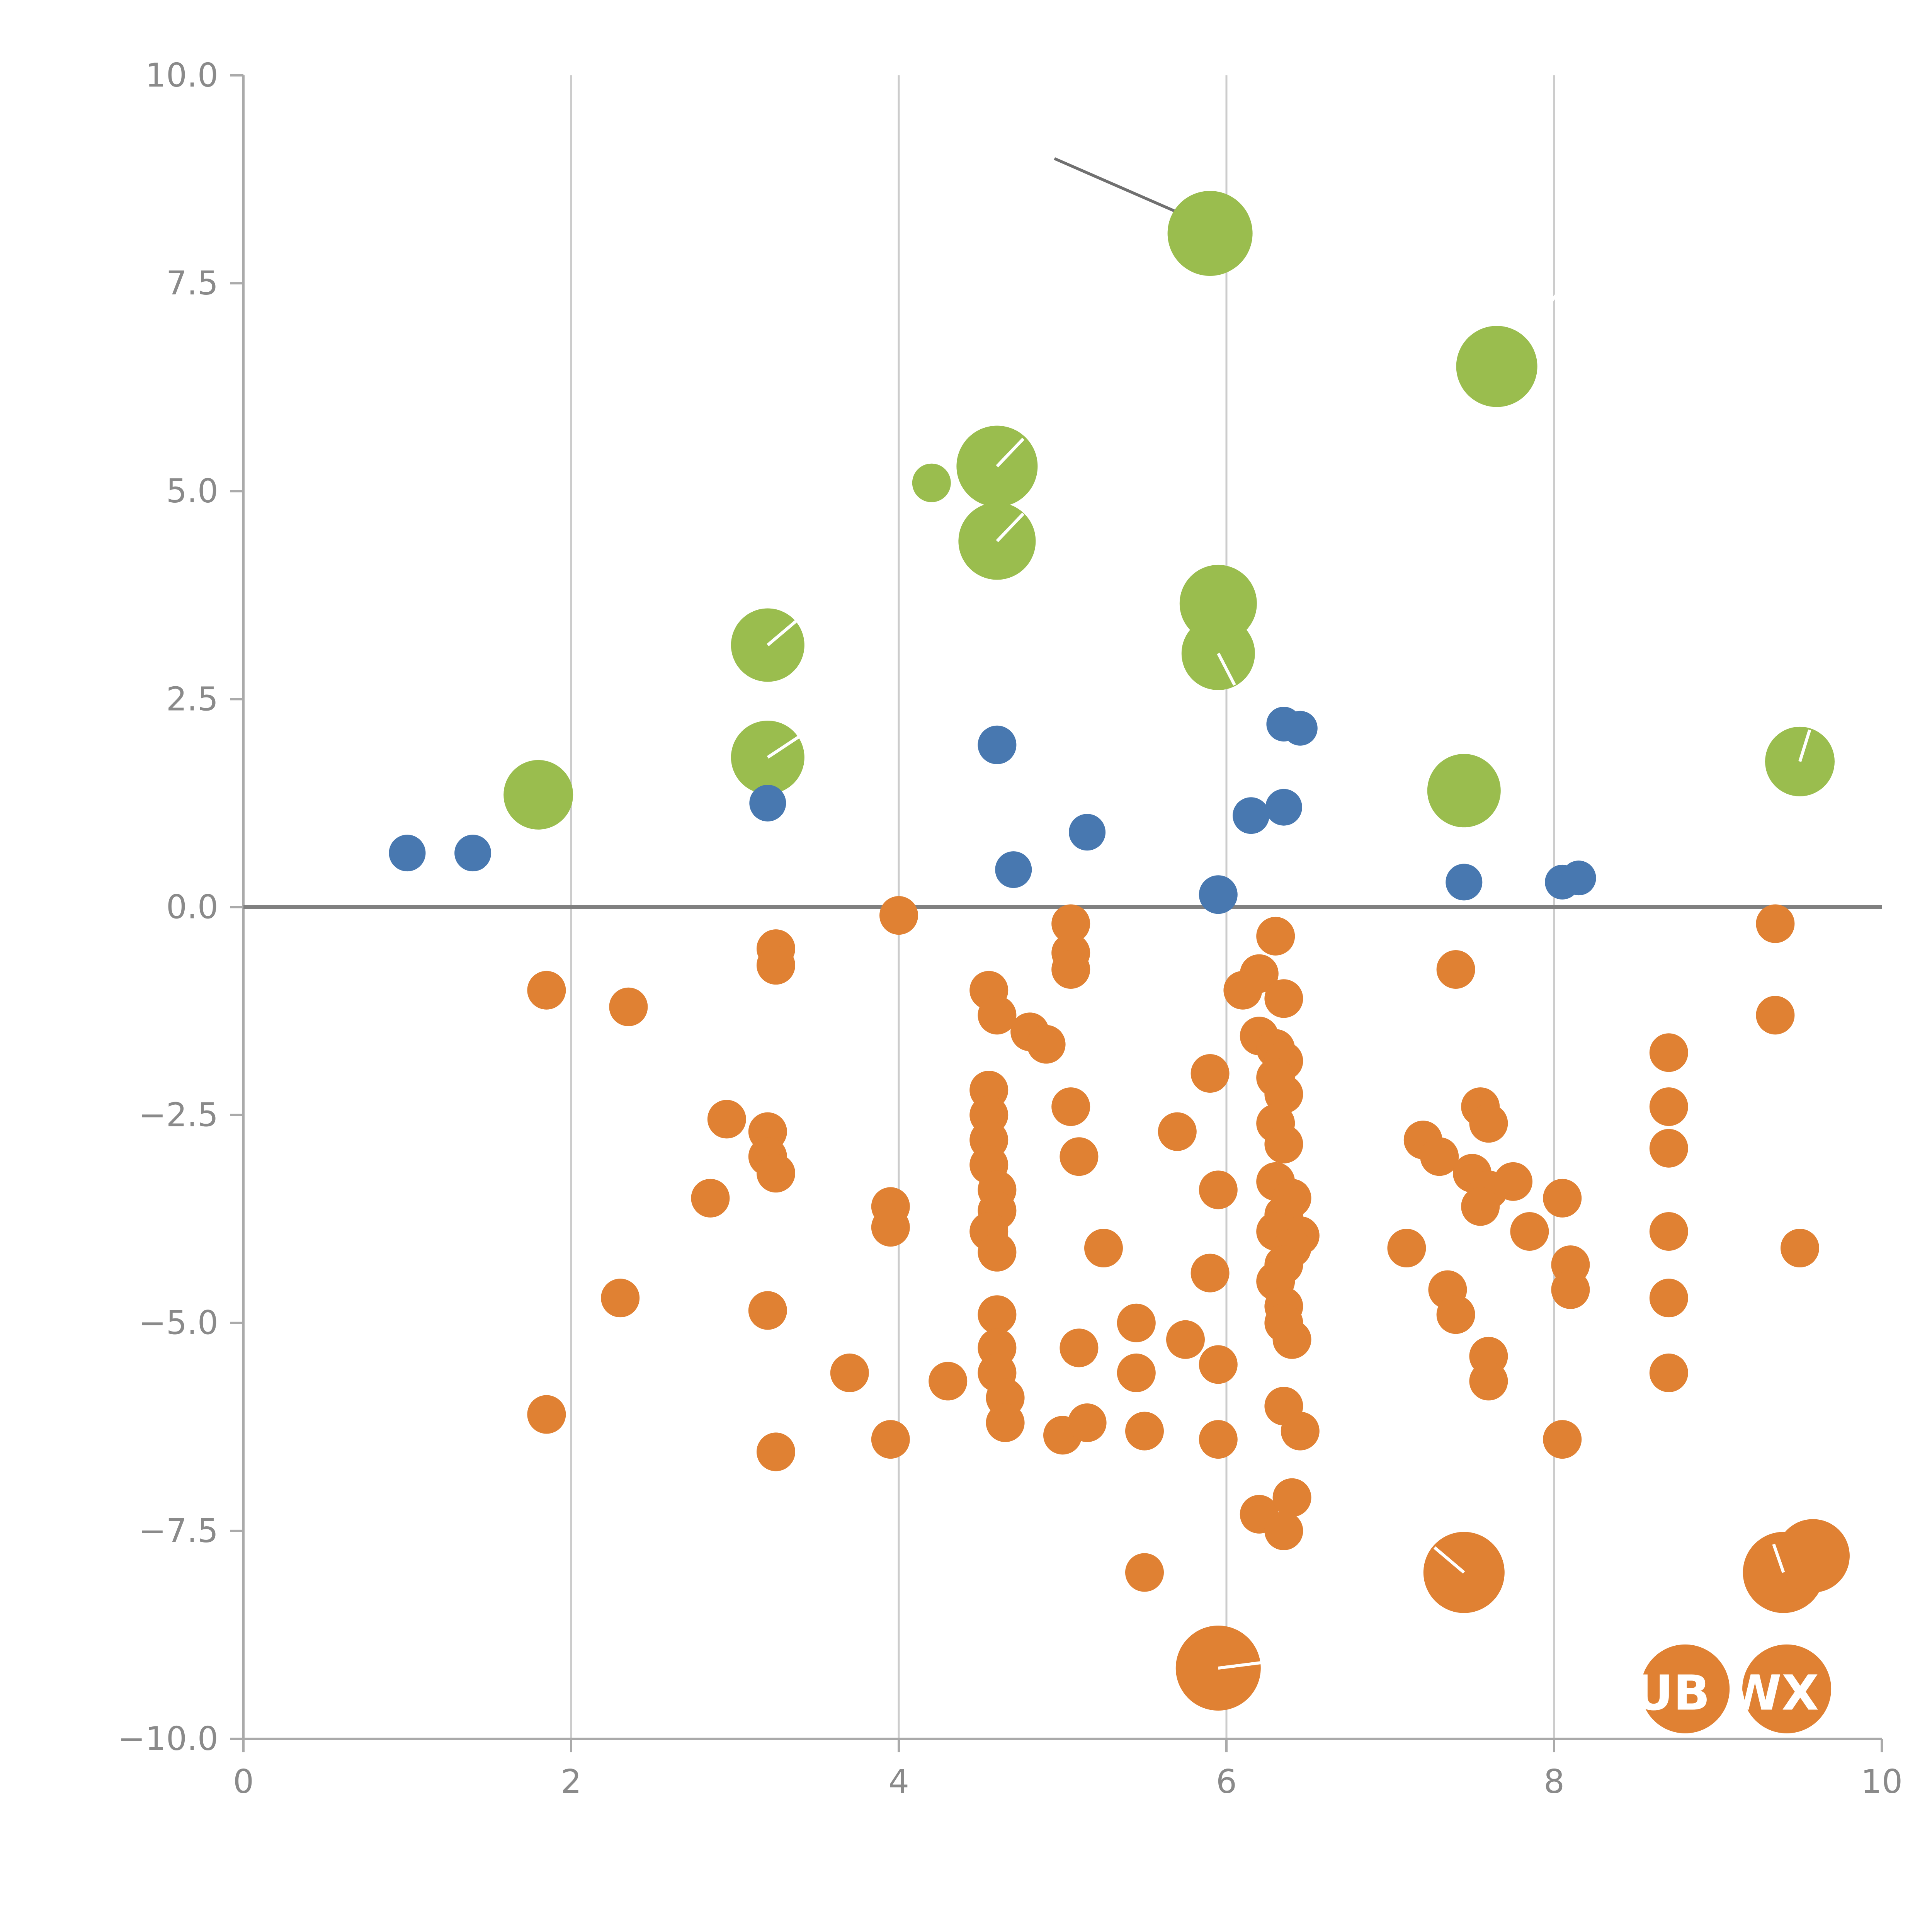 The height and width of the screenshot is (1932, 1932). Describe the element at coordinates (1672, 1693) in the screenshot. I see `bubble-text-label: UB` at that location.